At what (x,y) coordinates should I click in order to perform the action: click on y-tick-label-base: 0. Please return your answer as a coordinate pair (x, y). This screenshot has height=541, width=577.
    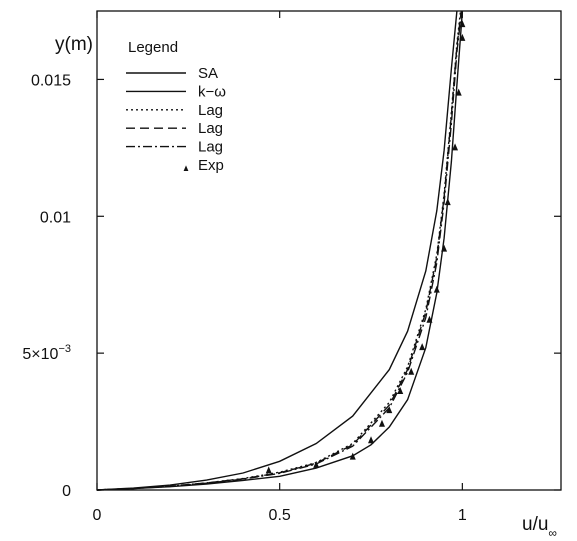
    Looking at the image, I should click on (66, 491).